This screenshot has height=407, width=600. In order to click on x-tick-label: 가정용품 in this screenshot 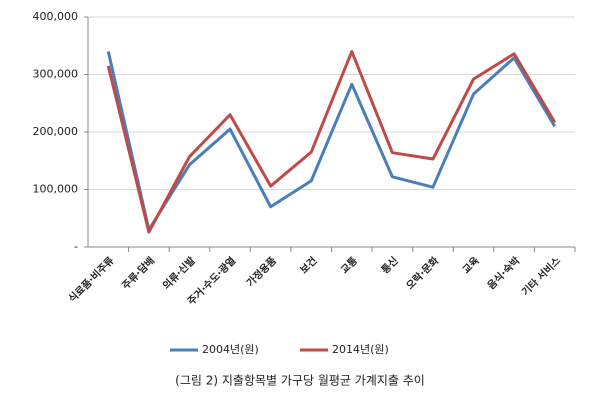, I will do `click(261, 271)`.